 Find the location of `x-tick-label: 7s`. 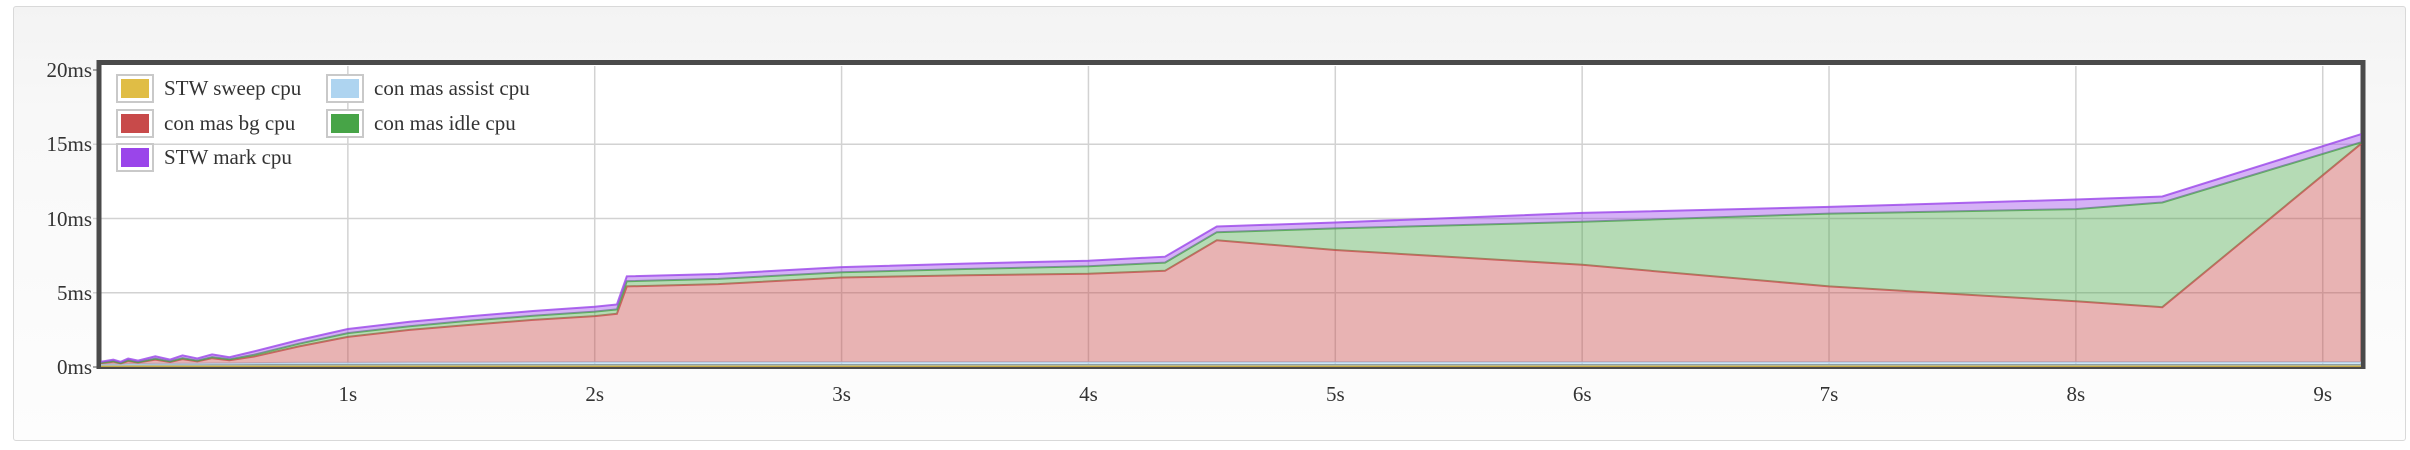

x-tick-label: 7s is located at coordinates (1829, 394).